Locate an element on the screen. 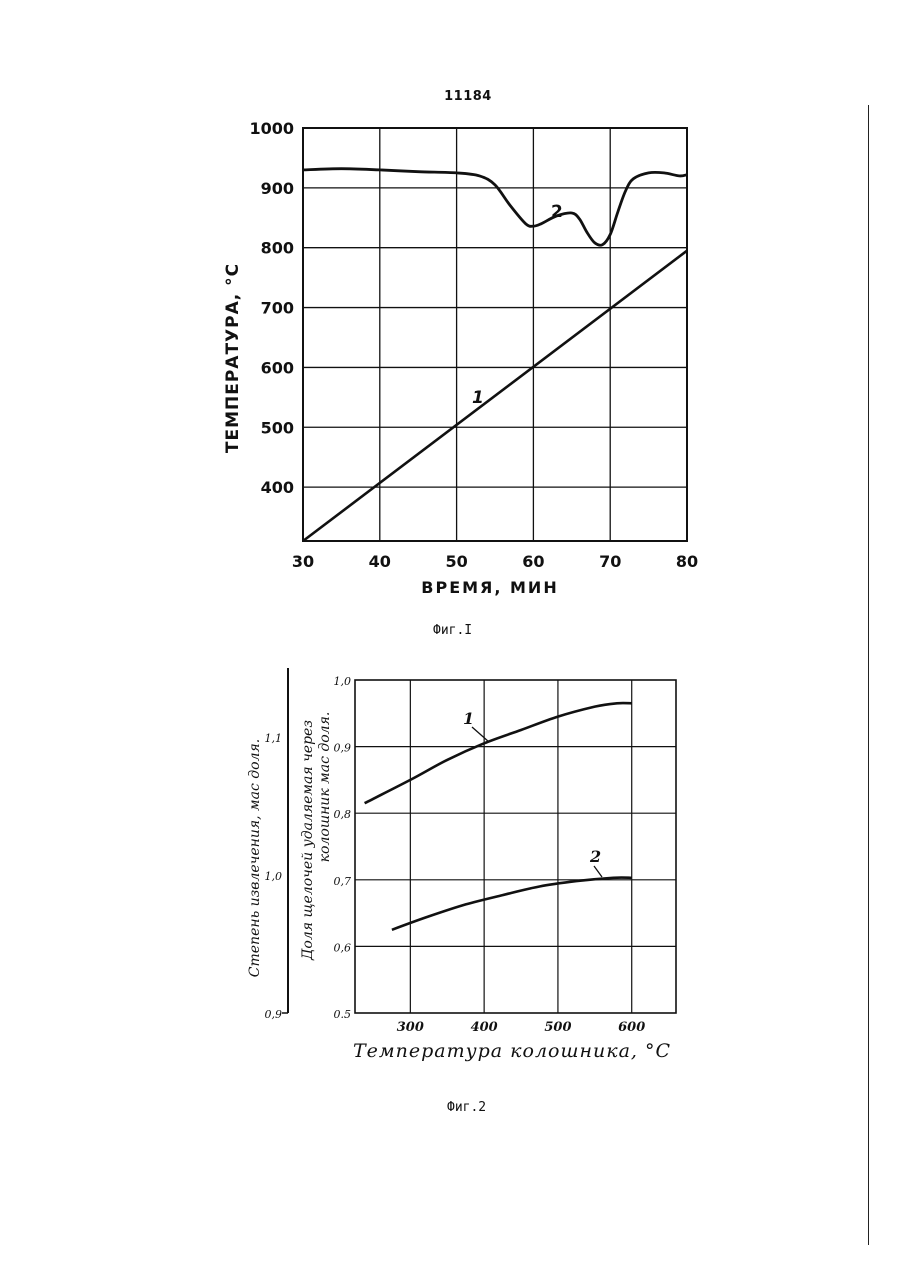 This screenshot has height=1269, width=900. y-tick-label: 400 is located at coordinates (277, 487).